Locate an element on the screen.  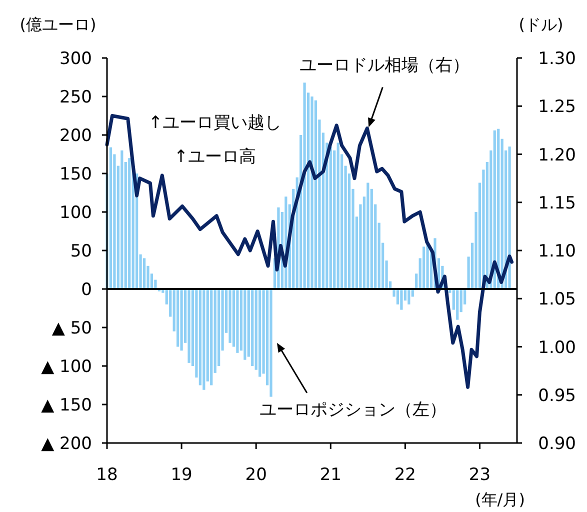
y-tick-label: 0 is located at coordinates (86, 290).